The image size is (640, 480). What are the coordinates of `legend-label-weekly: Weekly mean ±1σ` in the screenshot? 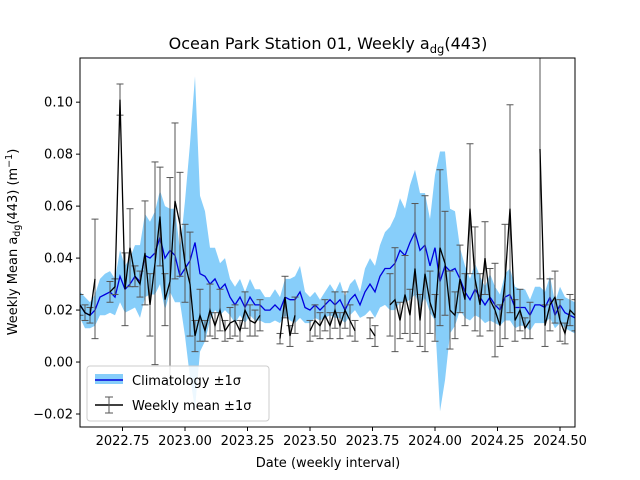 It's located at (191, 406).